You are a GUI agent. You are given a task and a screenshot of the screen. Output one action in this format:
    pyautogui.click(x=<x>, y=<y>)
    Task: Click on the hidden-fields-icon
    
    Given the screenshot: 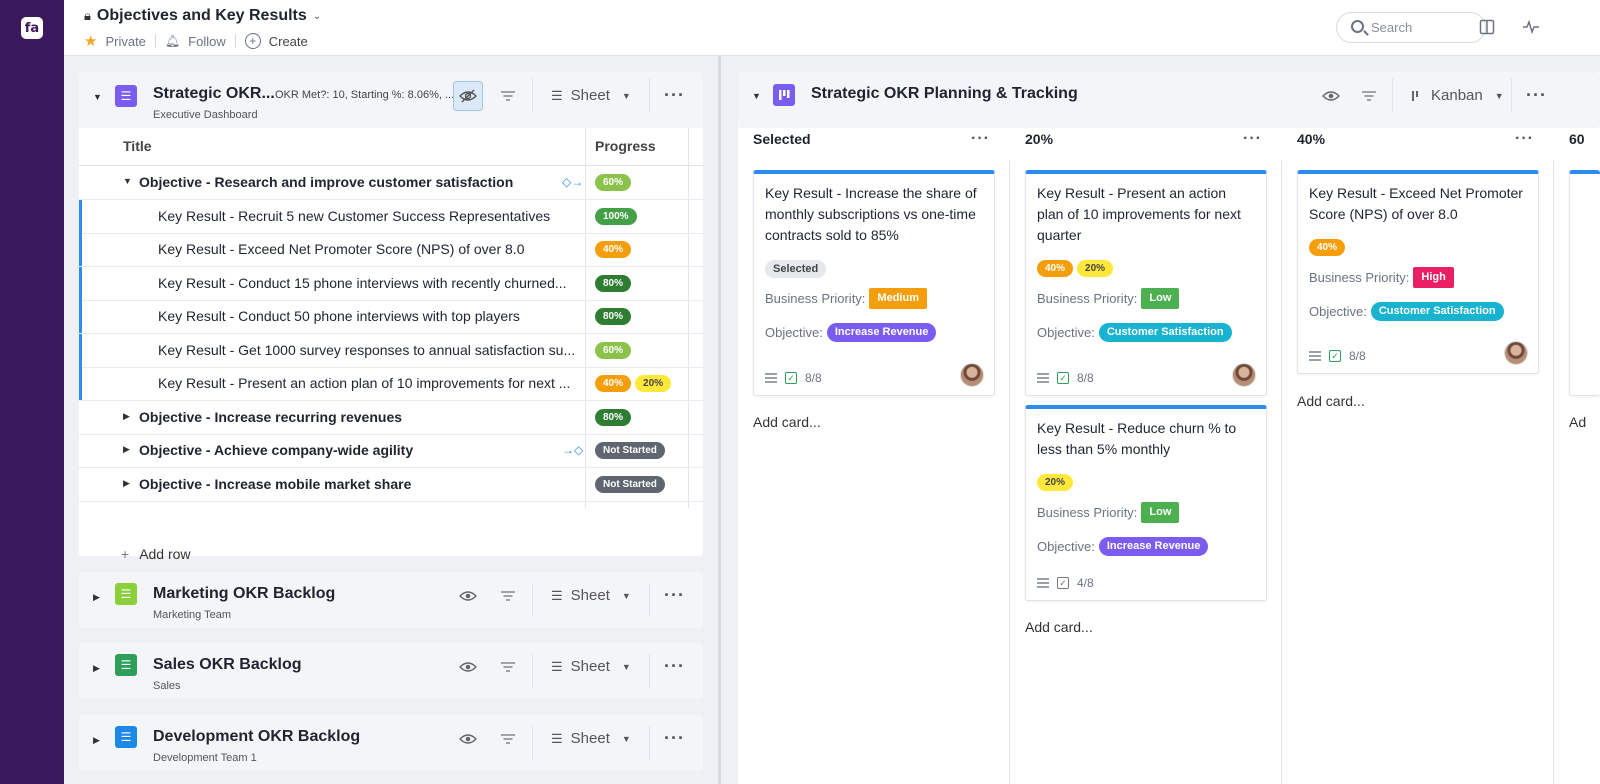 What is the action you would take?
    pyautogui.click(x=468, y=96)
    